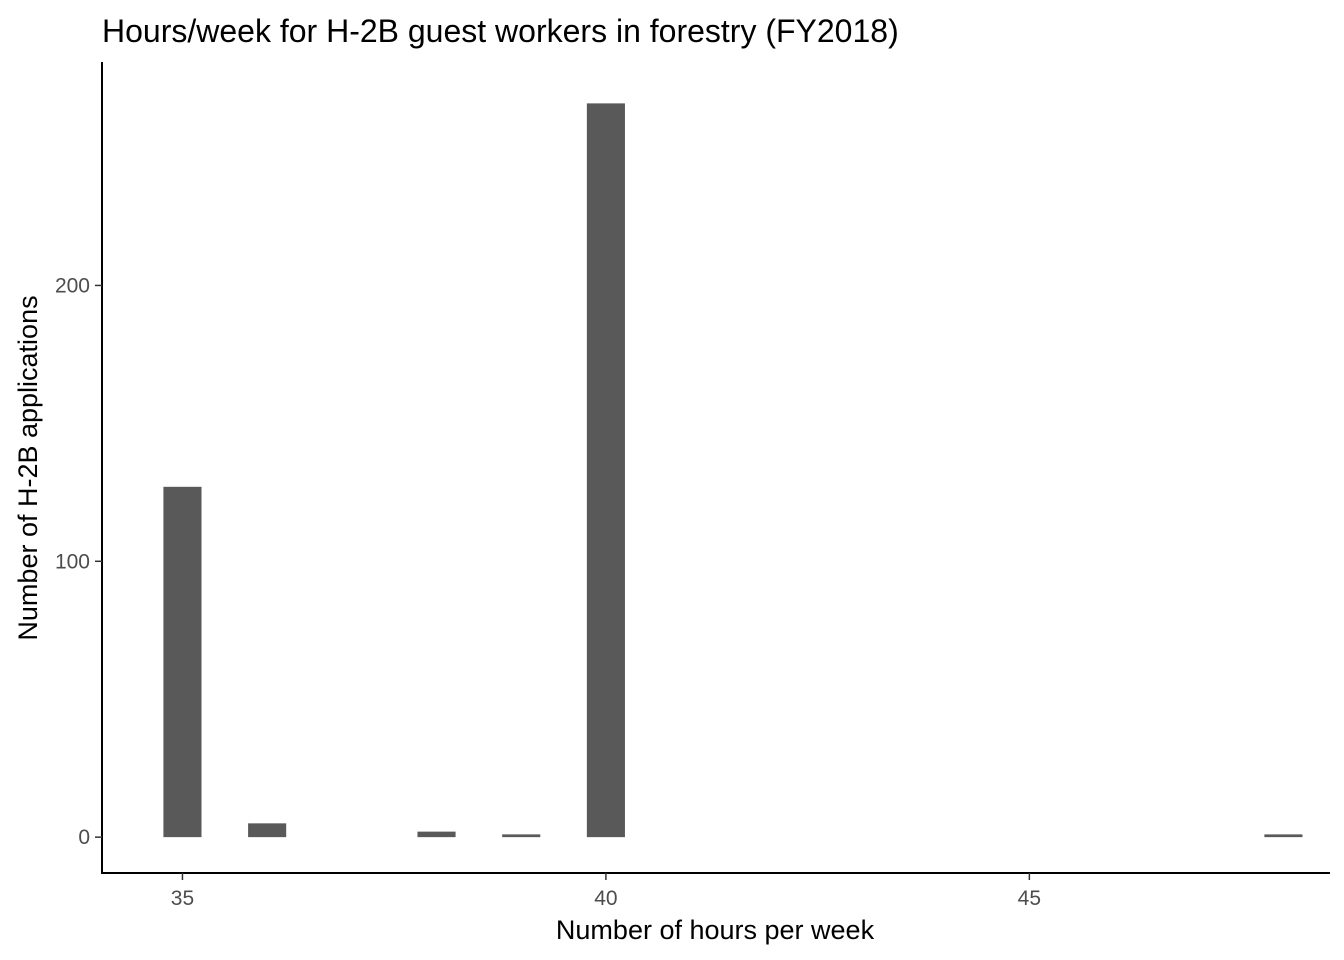 The height and width of the screenshot is (960, 1344). Describe the element at coordinates (28, 467) in the screenshot. I see `y-axis-title: Number of H-2B applications` at that location.